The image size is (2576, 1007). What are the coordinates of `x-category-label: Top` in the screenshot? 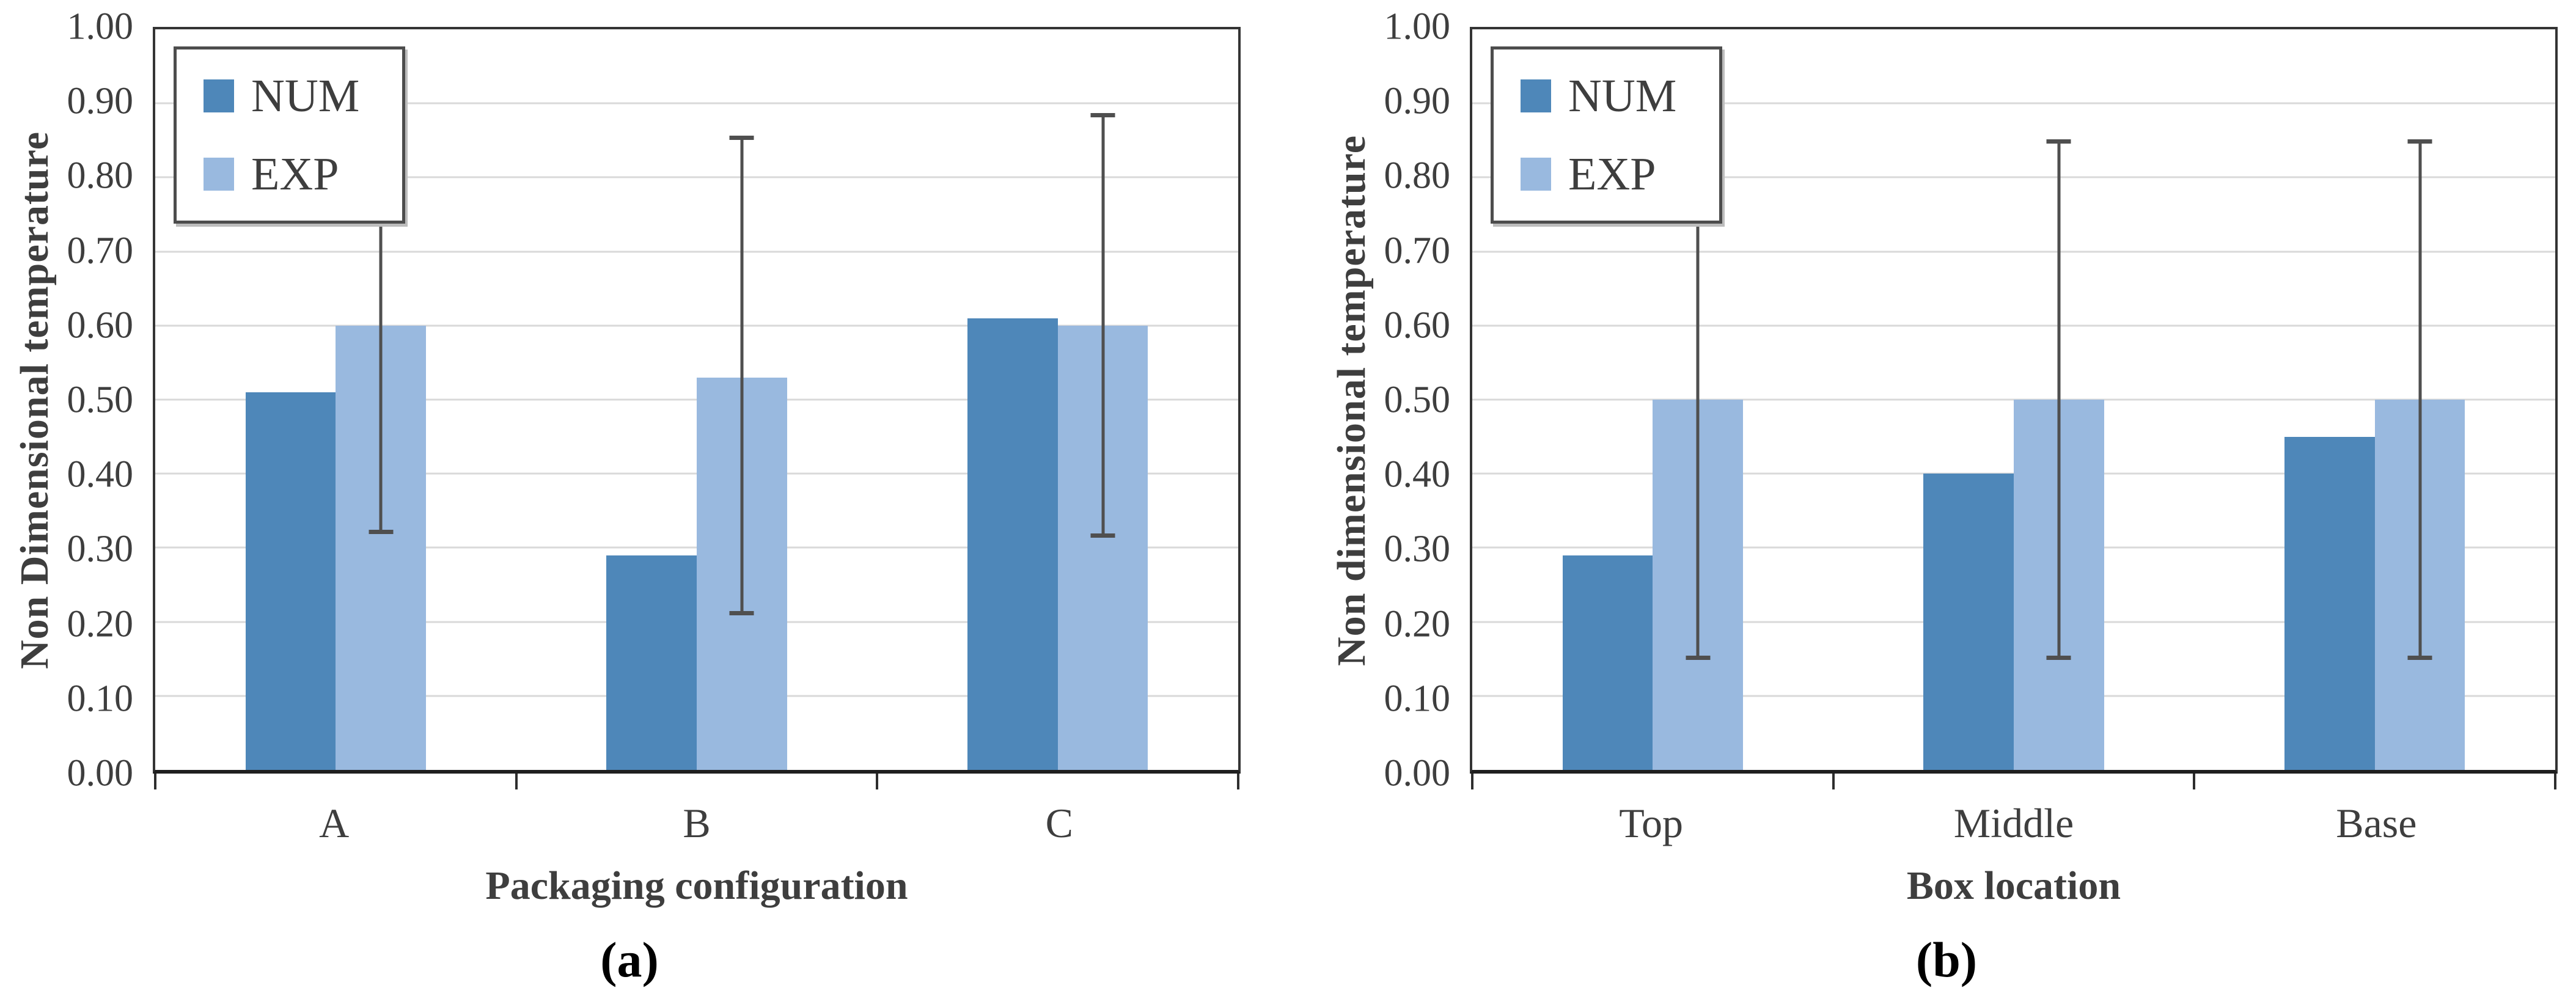 It's located at (1651, 823).